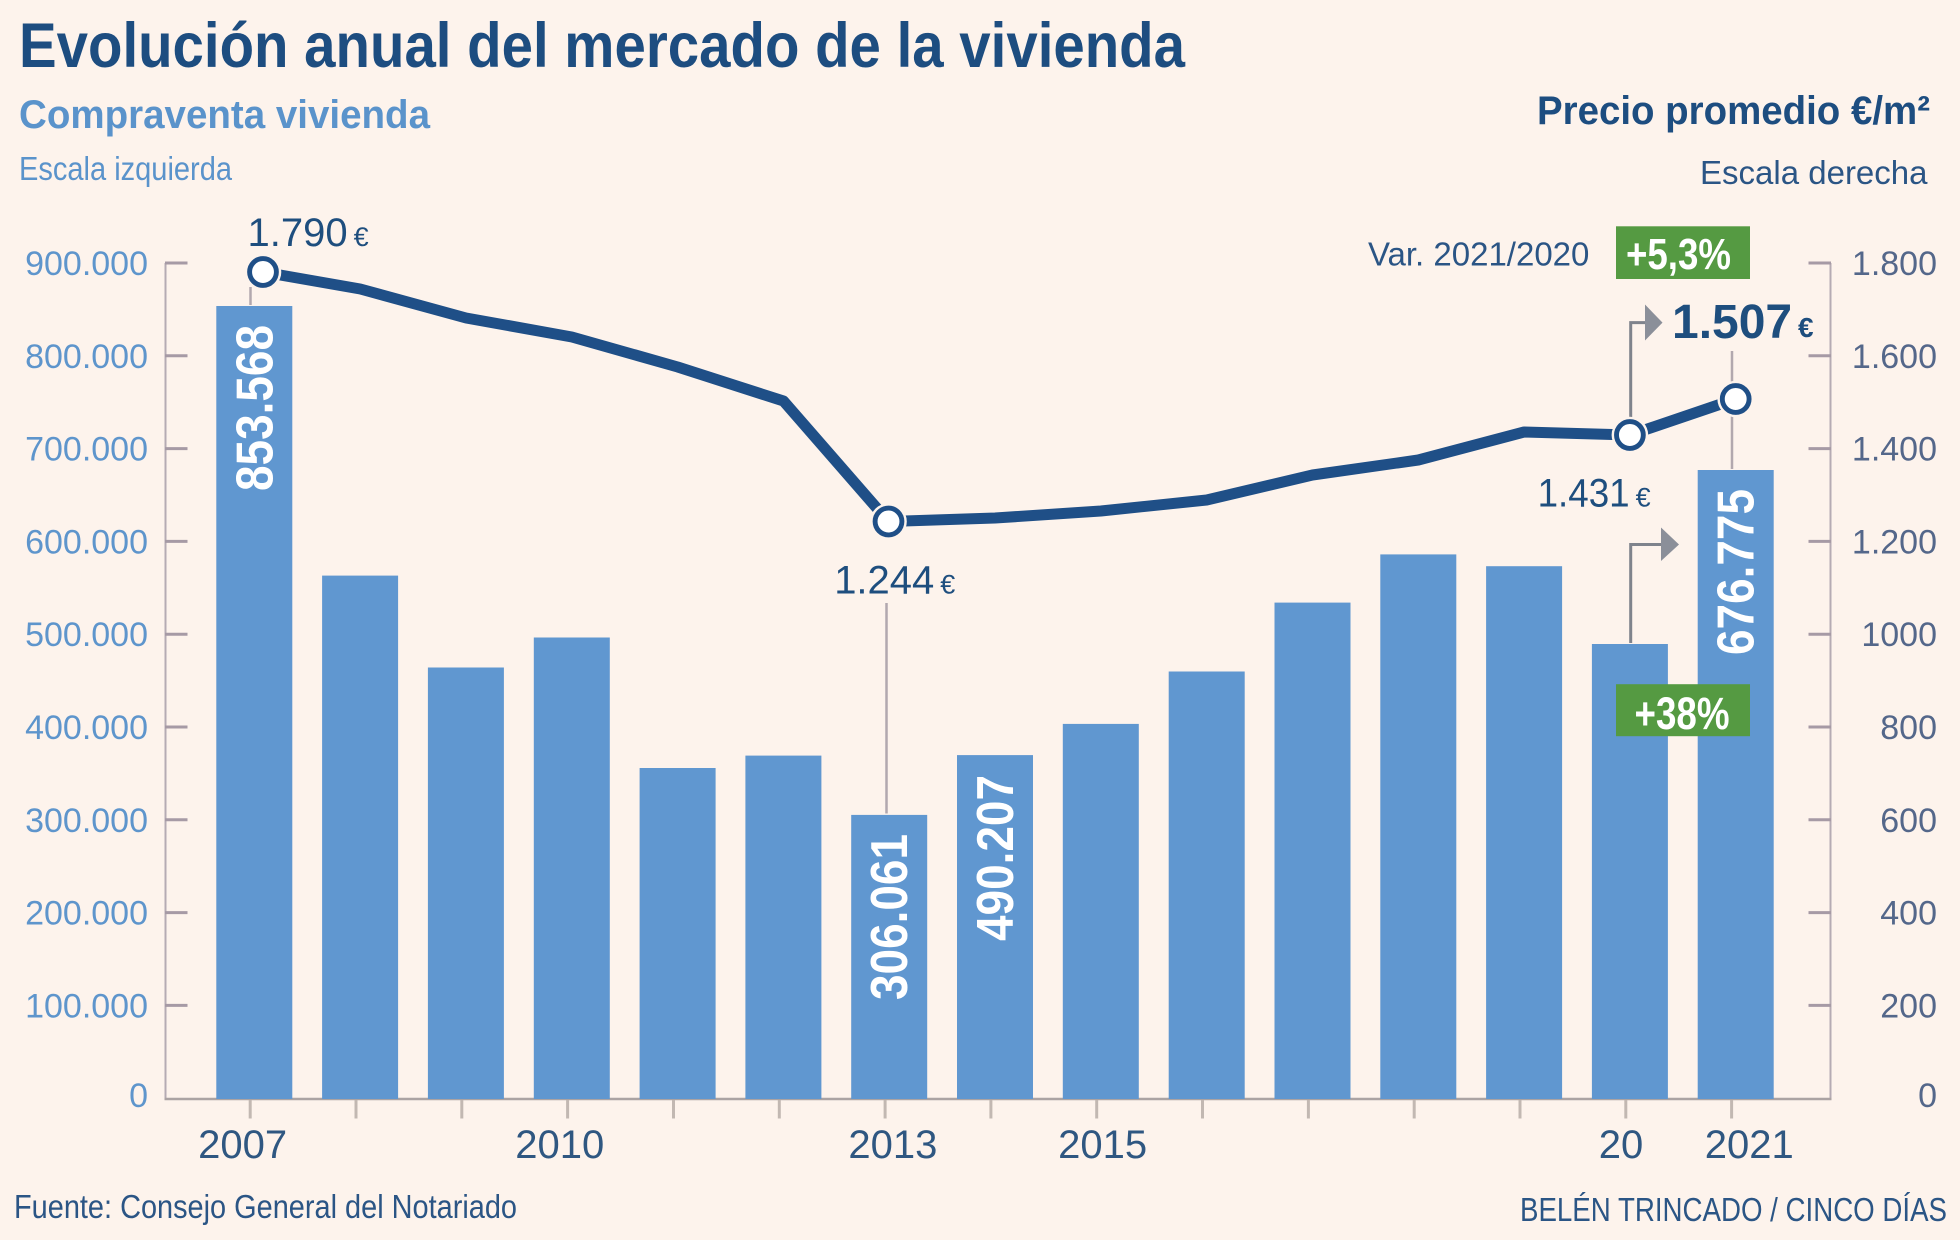 This screenshot has height=1240, width=1960. What do you see at coordinates (1894, 357) in the screenshot?
I see `svg-text: 1.600` at bounding box center [1894, 357].